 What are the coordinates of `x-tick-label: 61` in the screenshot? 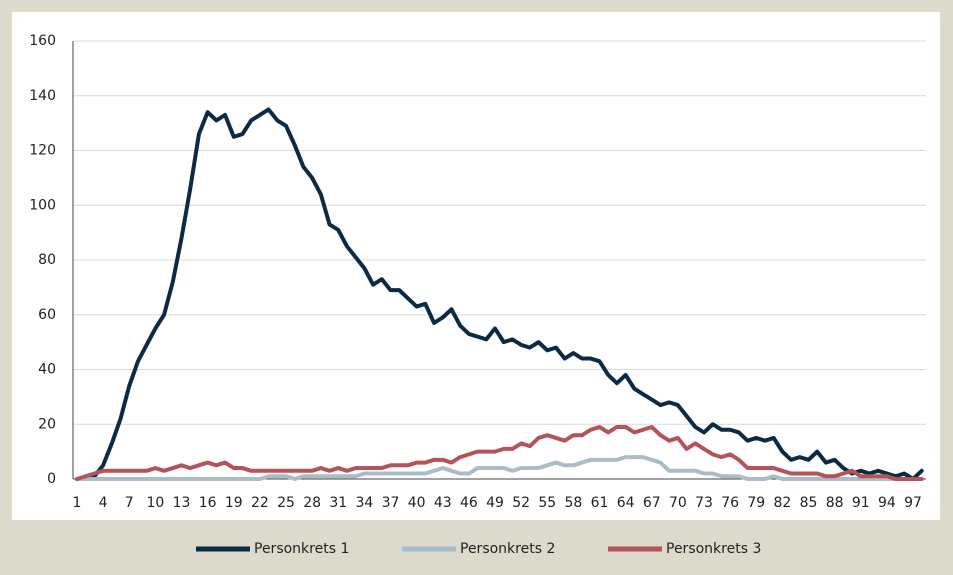 It's located at (600, 503).